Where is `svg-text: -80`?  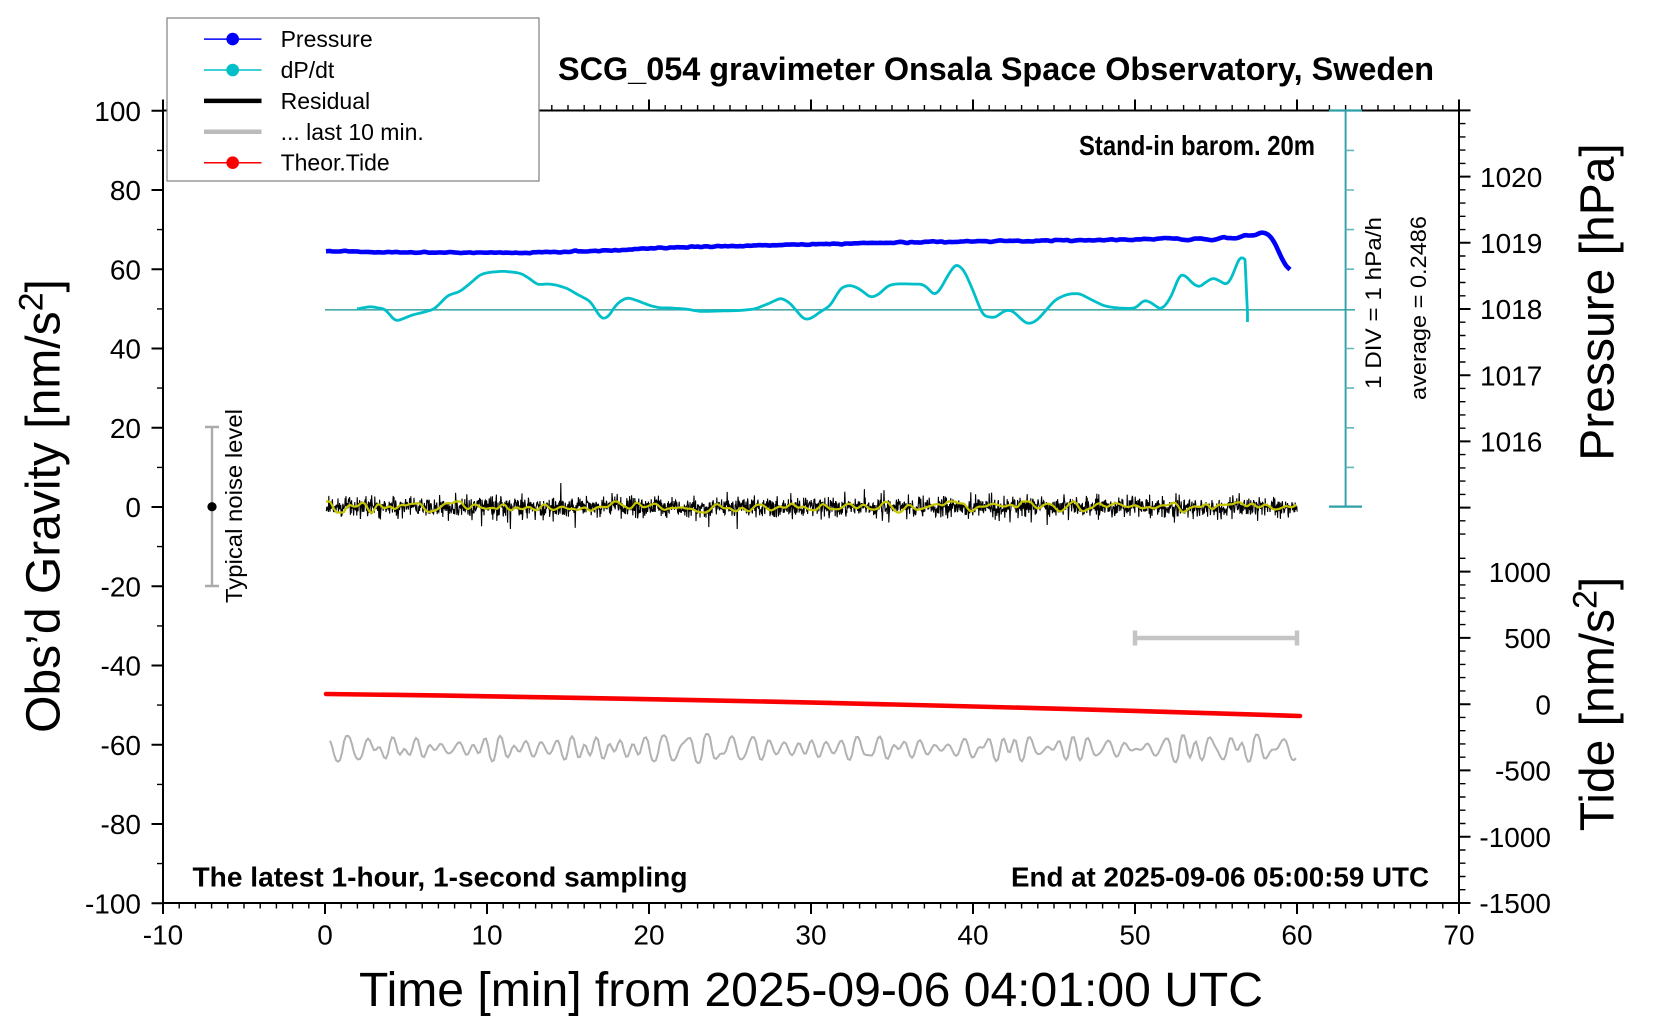 svg-text: -80 is located at coordinates (121, 824).